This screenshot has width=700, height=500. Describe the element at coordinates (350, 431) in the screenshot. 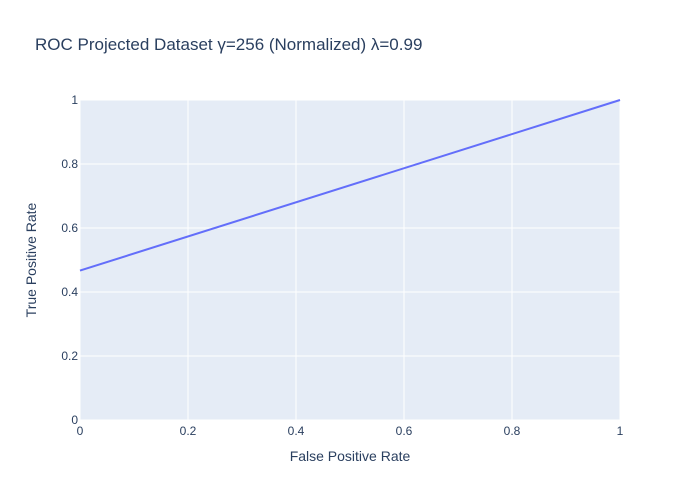

I see `x-axis-ticks: 0 0.2 0.4 0.6 0.8 1` at that location.